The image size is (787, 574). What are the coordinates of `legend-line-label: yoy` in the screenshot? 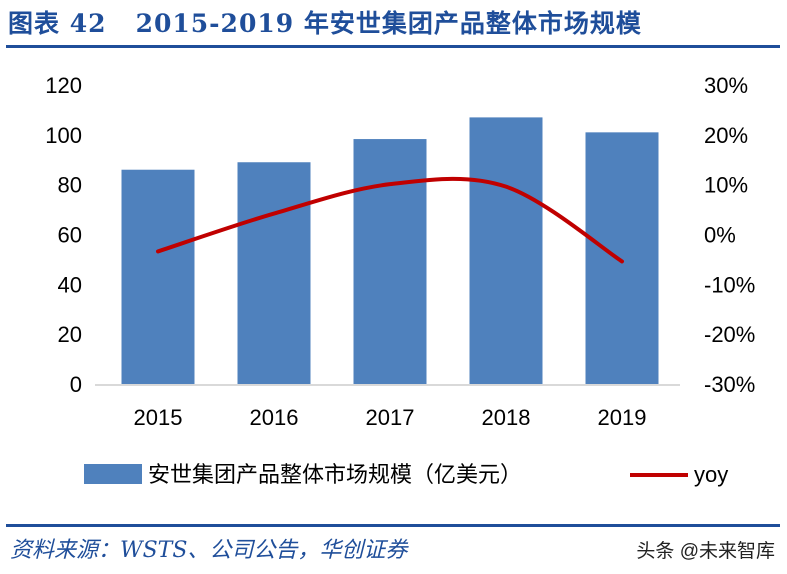 It's located at (711, 474).